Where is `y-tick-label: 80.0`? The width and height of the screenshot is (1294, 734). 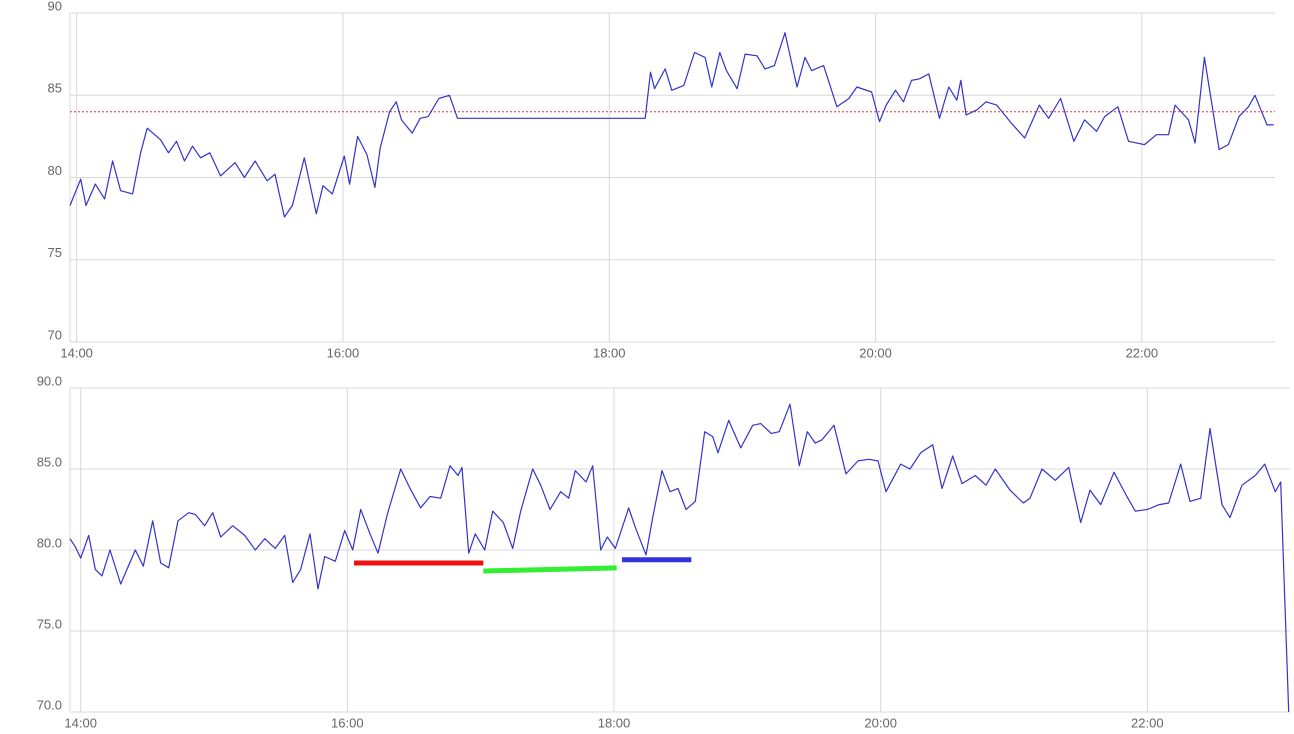
y-tick-label: 80.0 is located at coordinates (49, 542).